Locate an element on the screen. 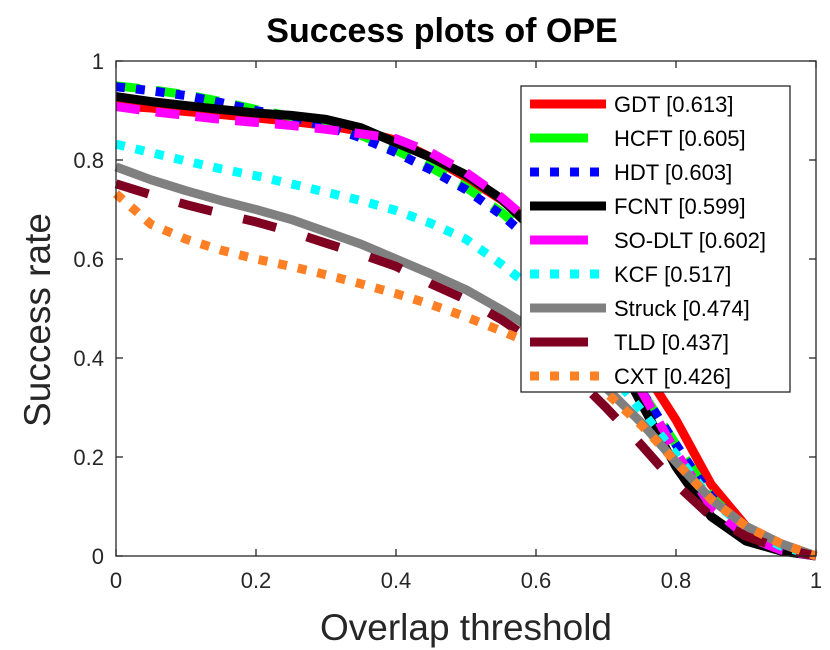 The width and height of the screenshot is (830, 650). legend-label-struck: Struck [0.474] is located at coordinates (682, 308).